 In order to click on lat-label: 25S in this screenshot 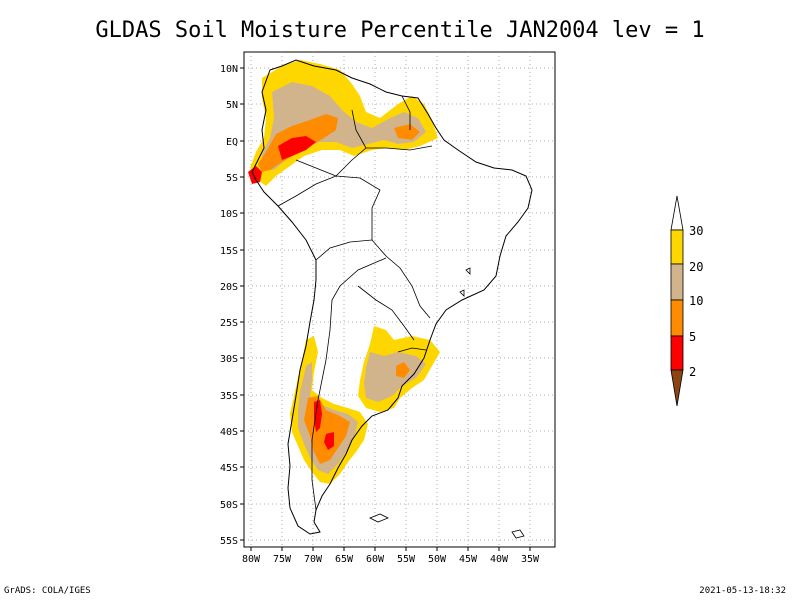, I will do `click(229, 323)`.